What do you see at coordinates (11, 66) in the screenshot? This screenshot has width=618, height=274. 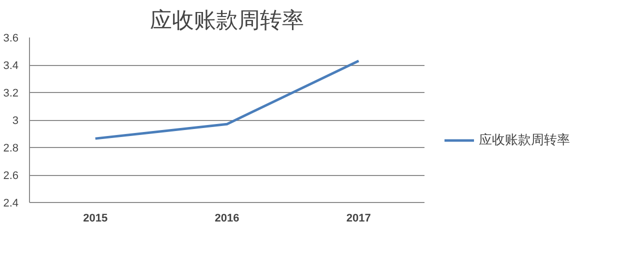 I see `y-tick-label: 3.4` at bounding box center [11, 66].